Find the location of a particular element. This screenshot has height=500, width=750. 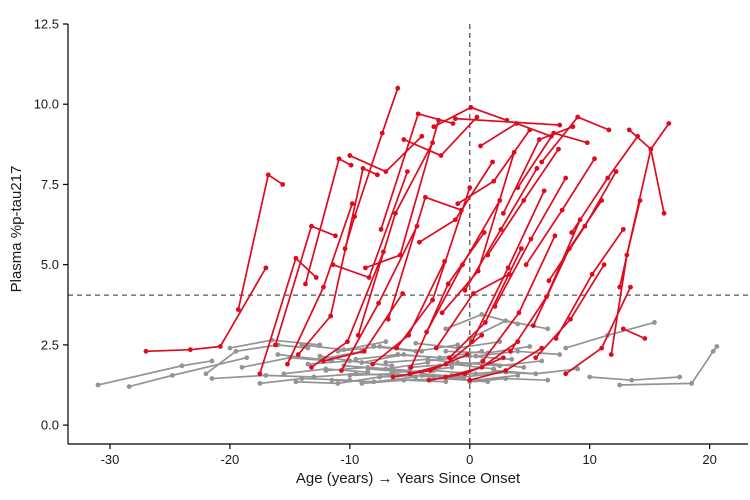

y-tick-label: 7.5 is located at coordinates (50, 184).